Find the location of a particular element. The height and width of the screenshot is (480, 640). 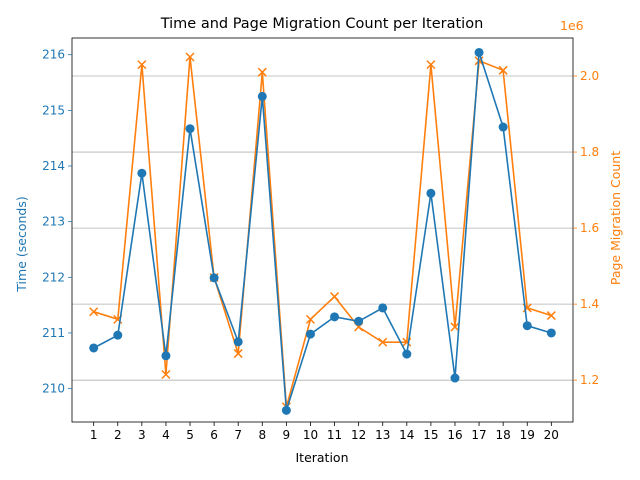

left-tick-label: 213 is located at coordinates (53, 222).